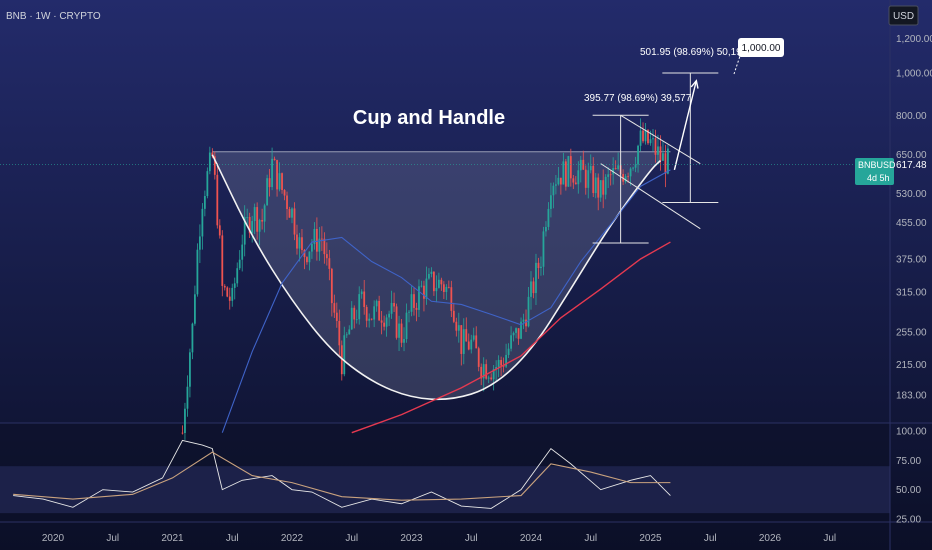 The height and width of the screenshot is (550, 932). Describe the element at coordinates (877, 165) in the screenshot. I see `last-price-symbol: BNBUSD` at that location.